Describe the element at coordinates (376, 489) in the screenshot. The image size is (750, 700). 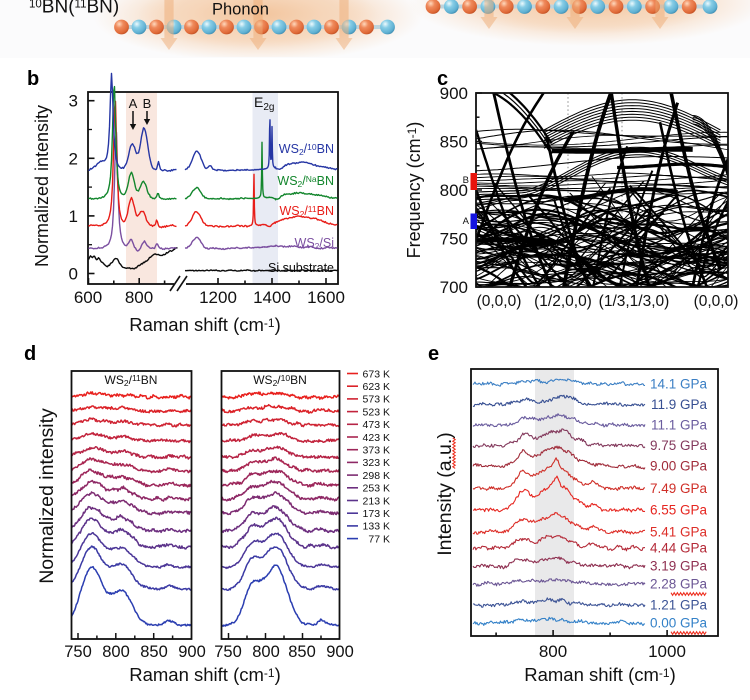
I see `svg-text: 253 K` at that location.